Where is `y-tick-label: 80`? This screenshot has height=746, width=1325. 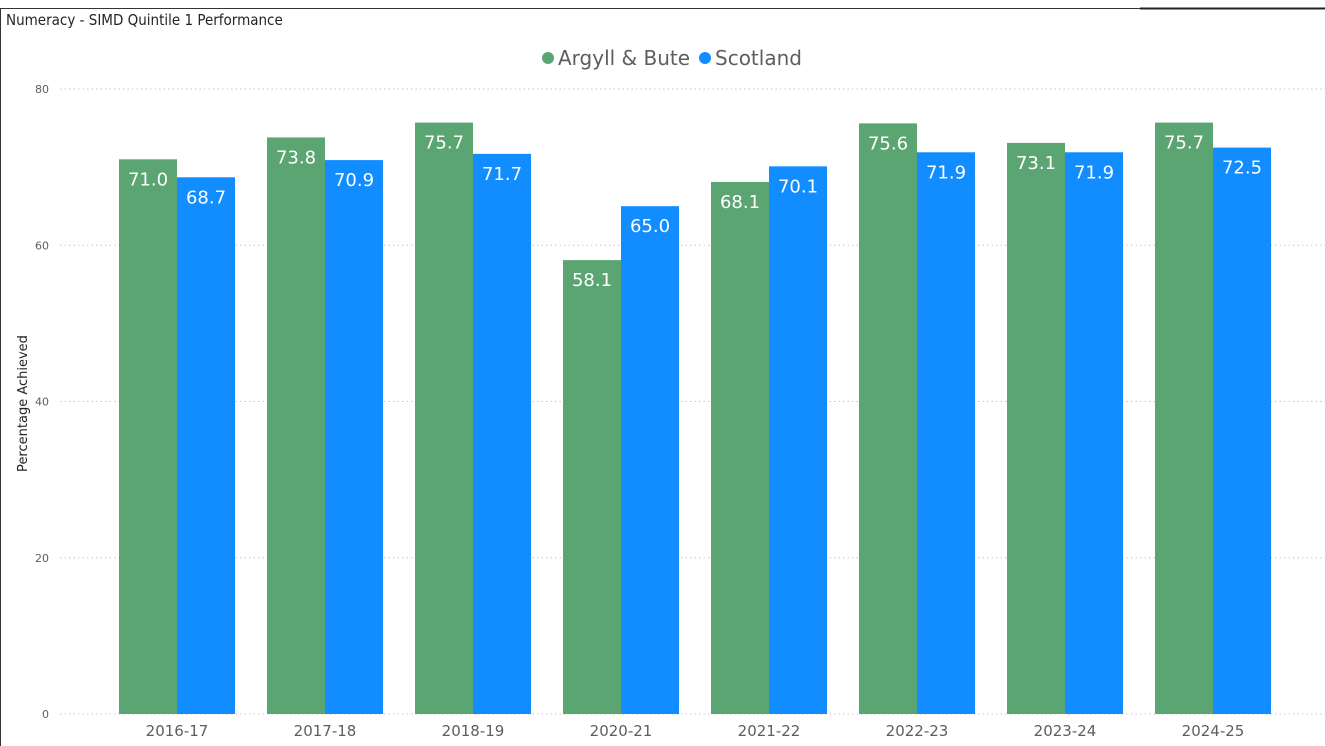 y-tick-label: 80 is located at coordinates (42, 89).